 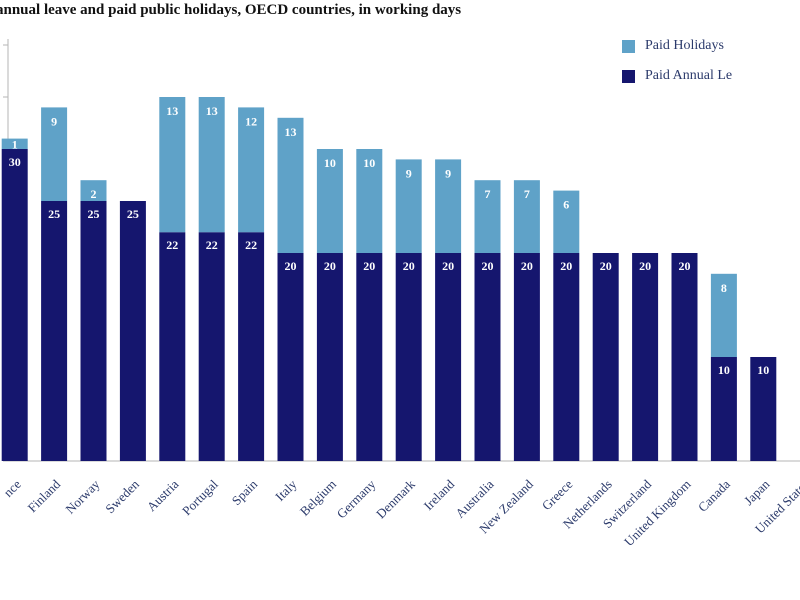 I want to click on bar-holidays-france, so click(x=14, y=143).